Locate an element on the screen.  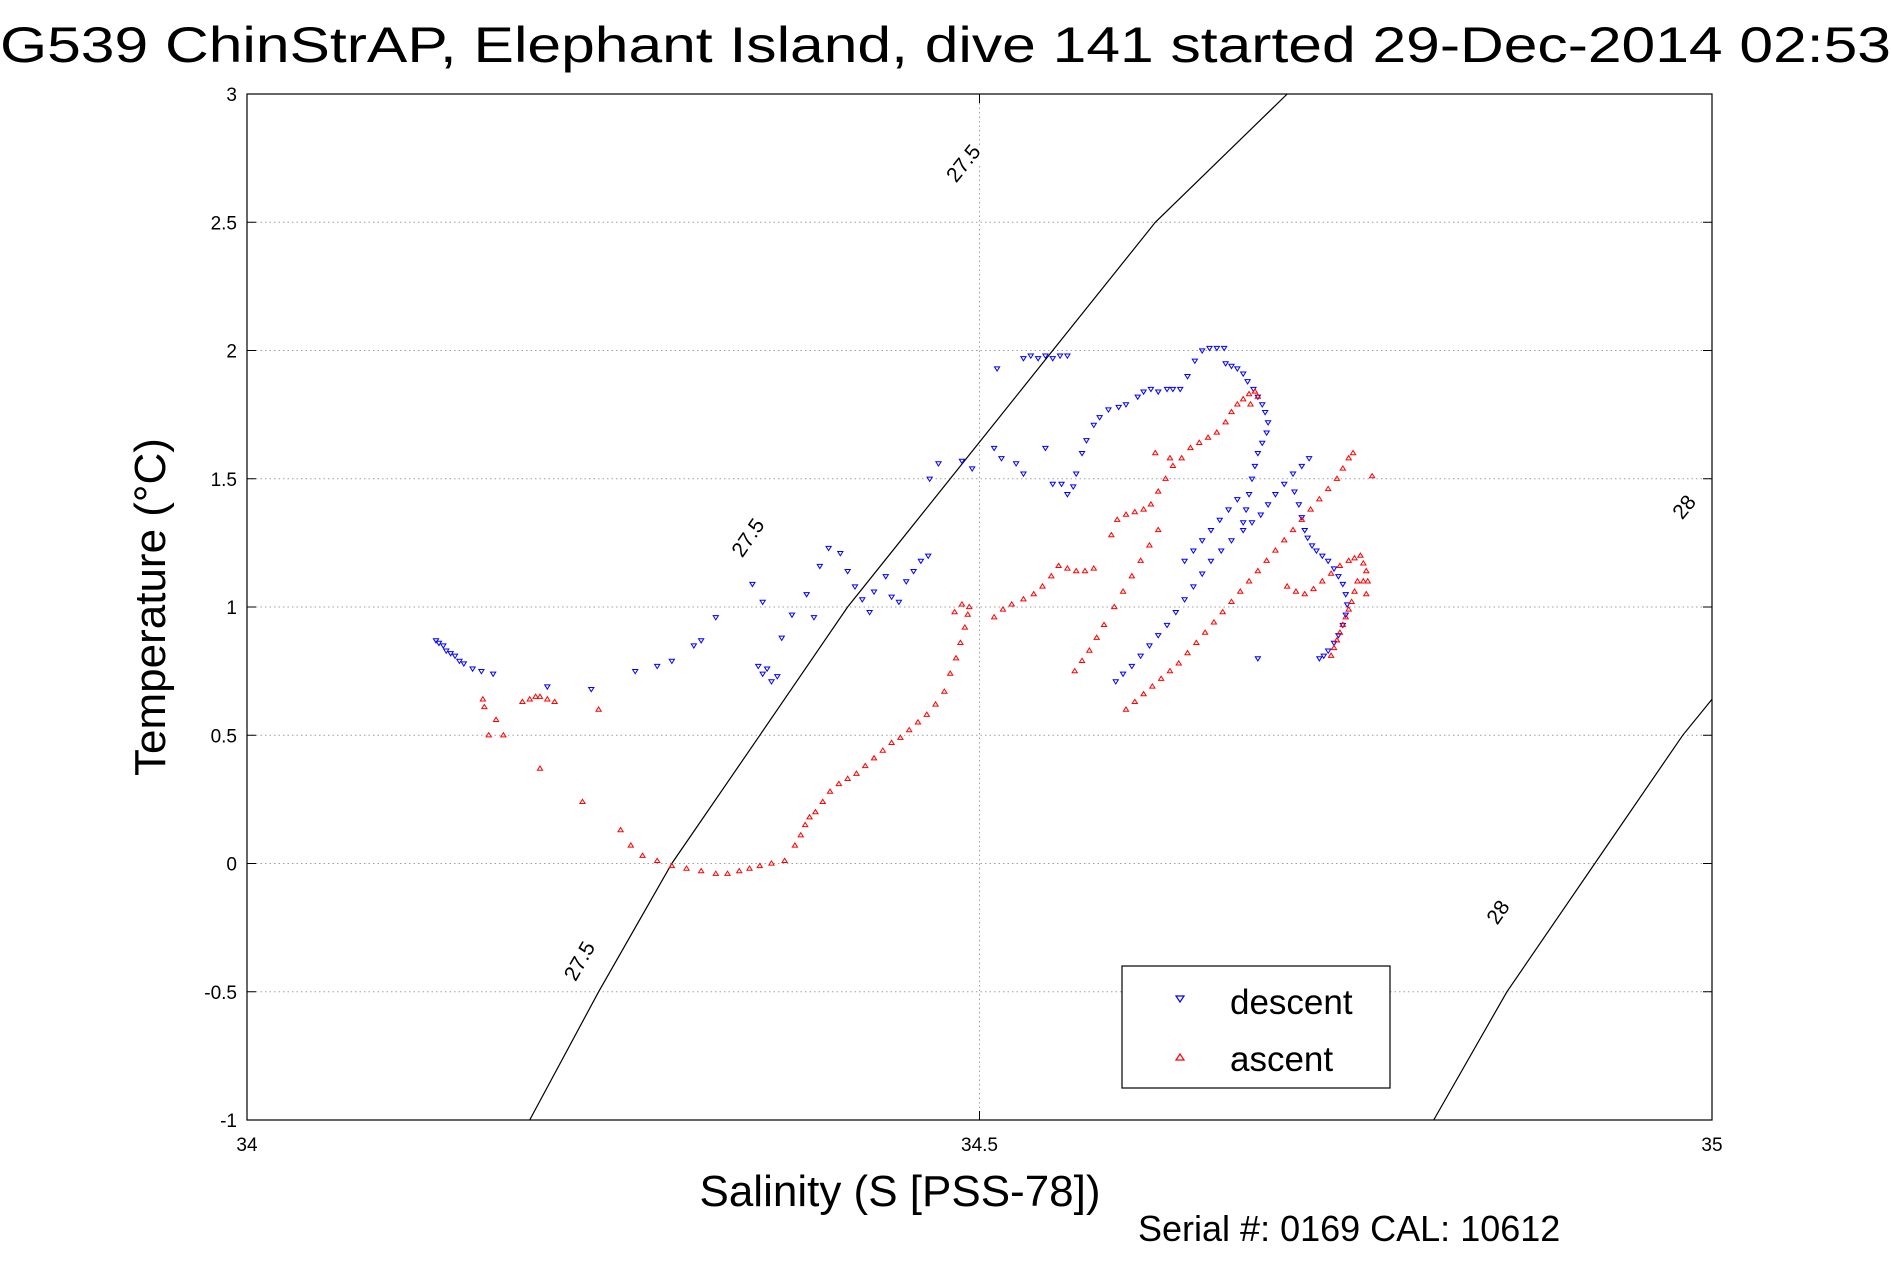
y-tick-label: 1.5 is located at coordinates (224, 480).